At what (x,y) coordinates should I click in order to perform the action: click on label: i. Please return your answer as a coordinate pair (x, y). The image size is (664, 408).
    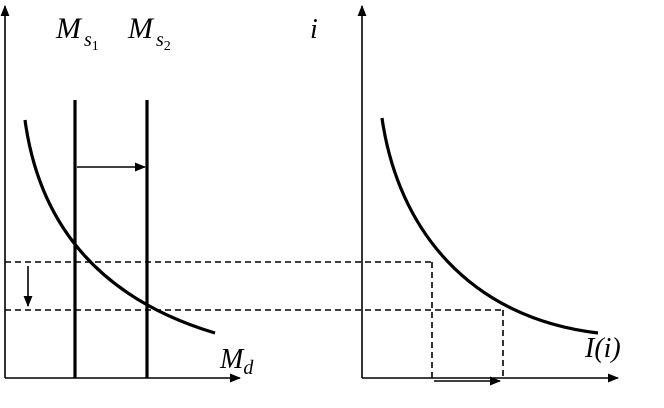
    Looking at the image, I should click on (314, 29).